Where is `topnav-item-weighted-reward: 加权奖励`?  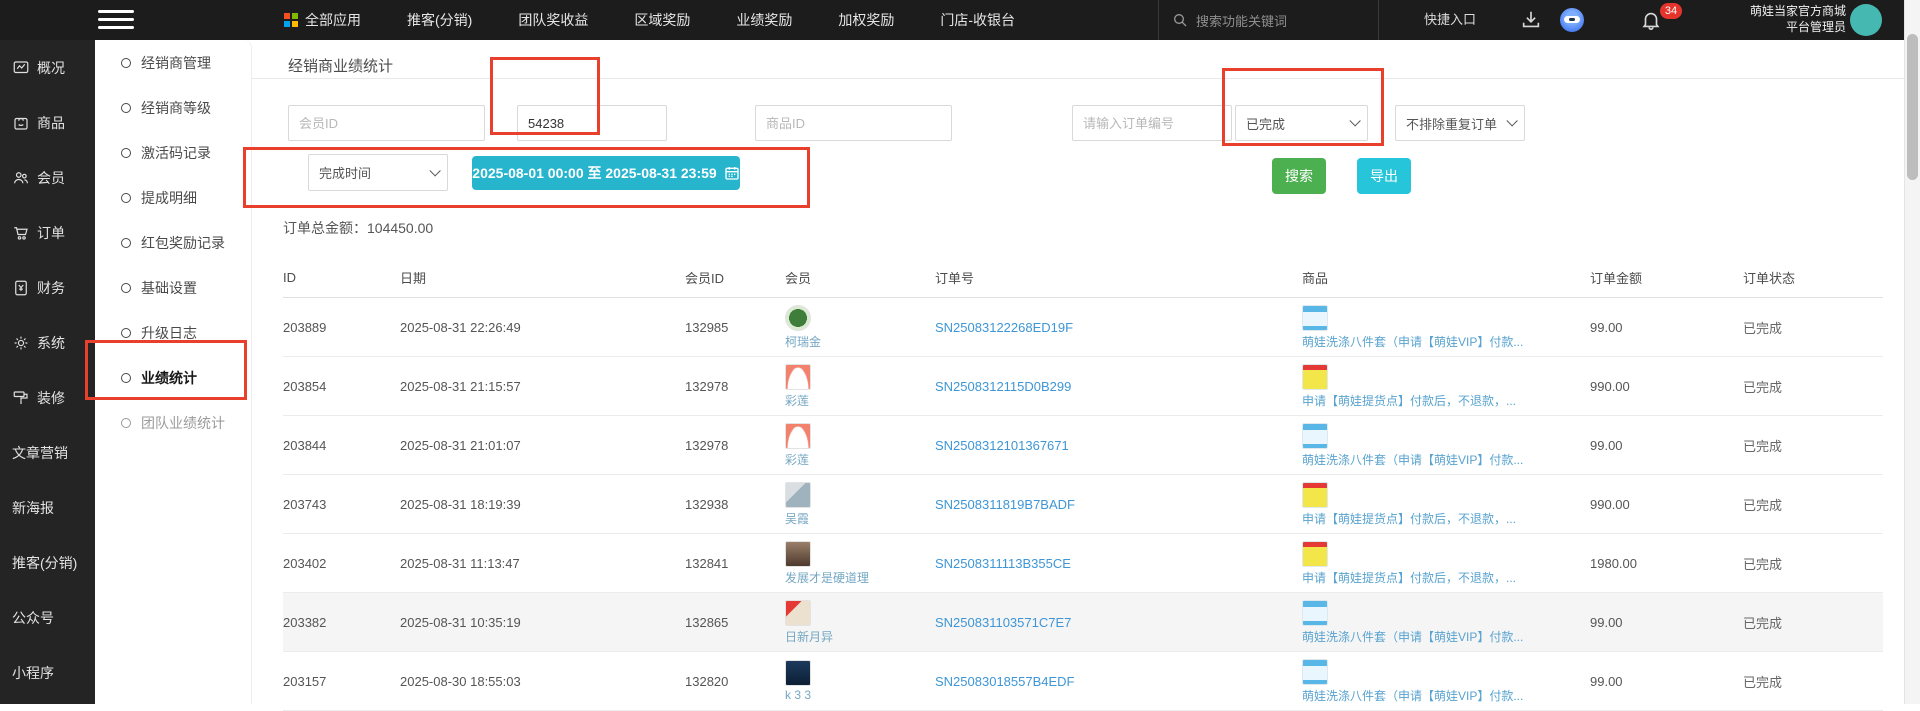 topnav-item-weighted-reward: 加权奖励 is located at coordinates (866, 20).